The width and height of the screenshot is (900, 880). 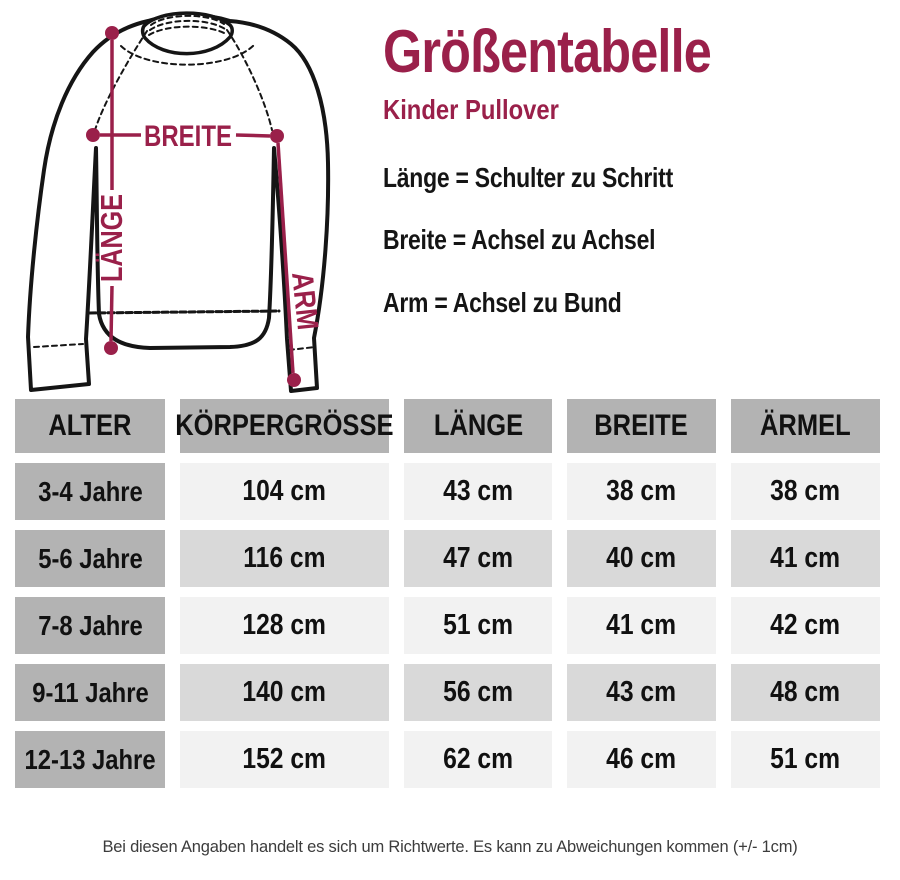 What do you see at coordinates (111, 313) in the screenshot?
I see `laenge-line-bottom` at bounding box center [111, 313].